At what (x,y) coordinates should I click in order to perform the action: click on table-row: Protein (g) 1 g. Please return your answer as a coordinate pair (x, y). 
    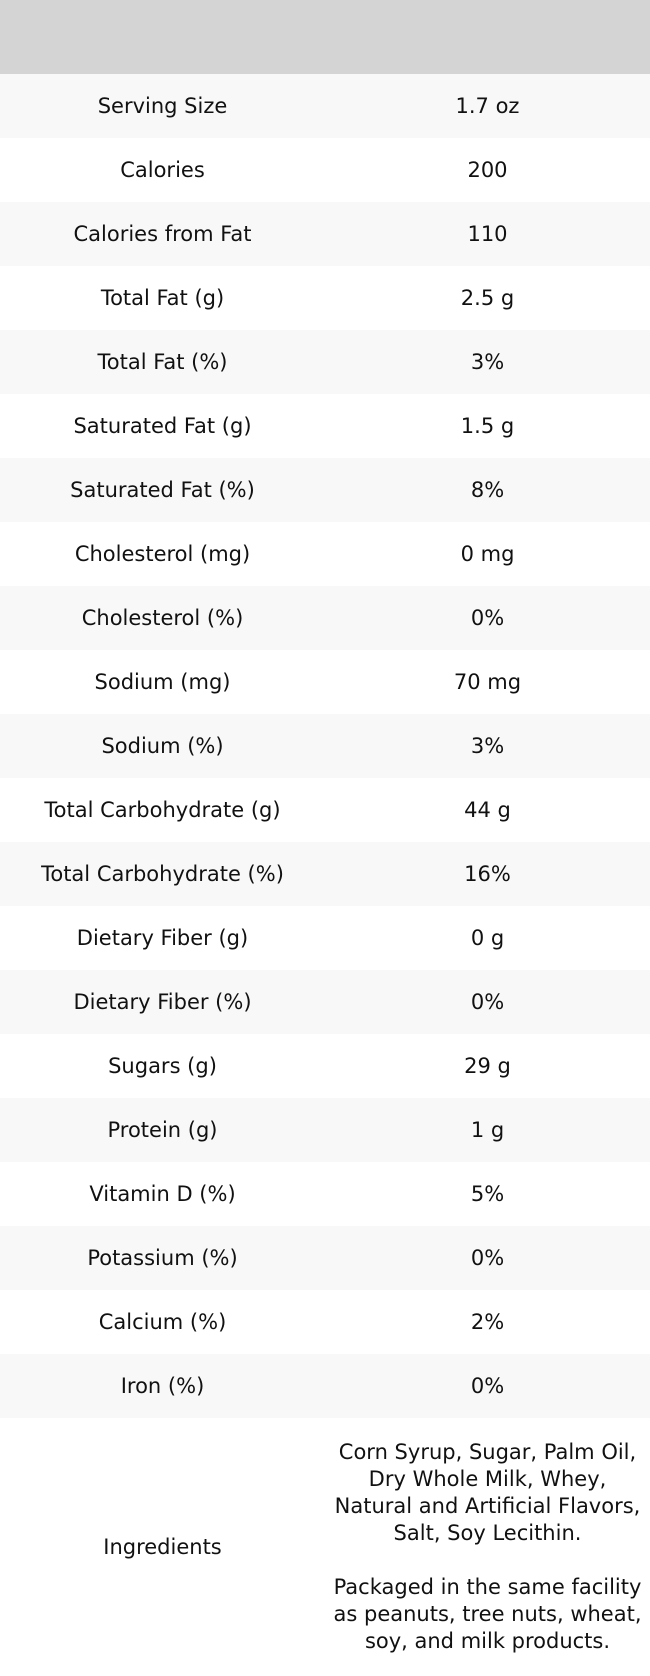
    Looking at the image, I should click on (325, 1130).